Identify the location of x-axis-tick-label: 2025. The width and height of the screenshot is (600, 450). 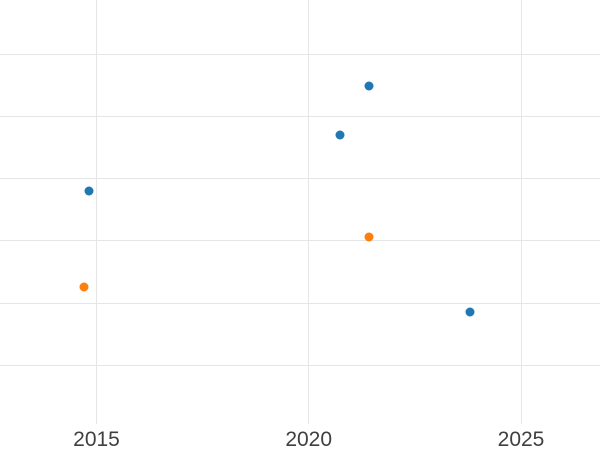
(521, 439).